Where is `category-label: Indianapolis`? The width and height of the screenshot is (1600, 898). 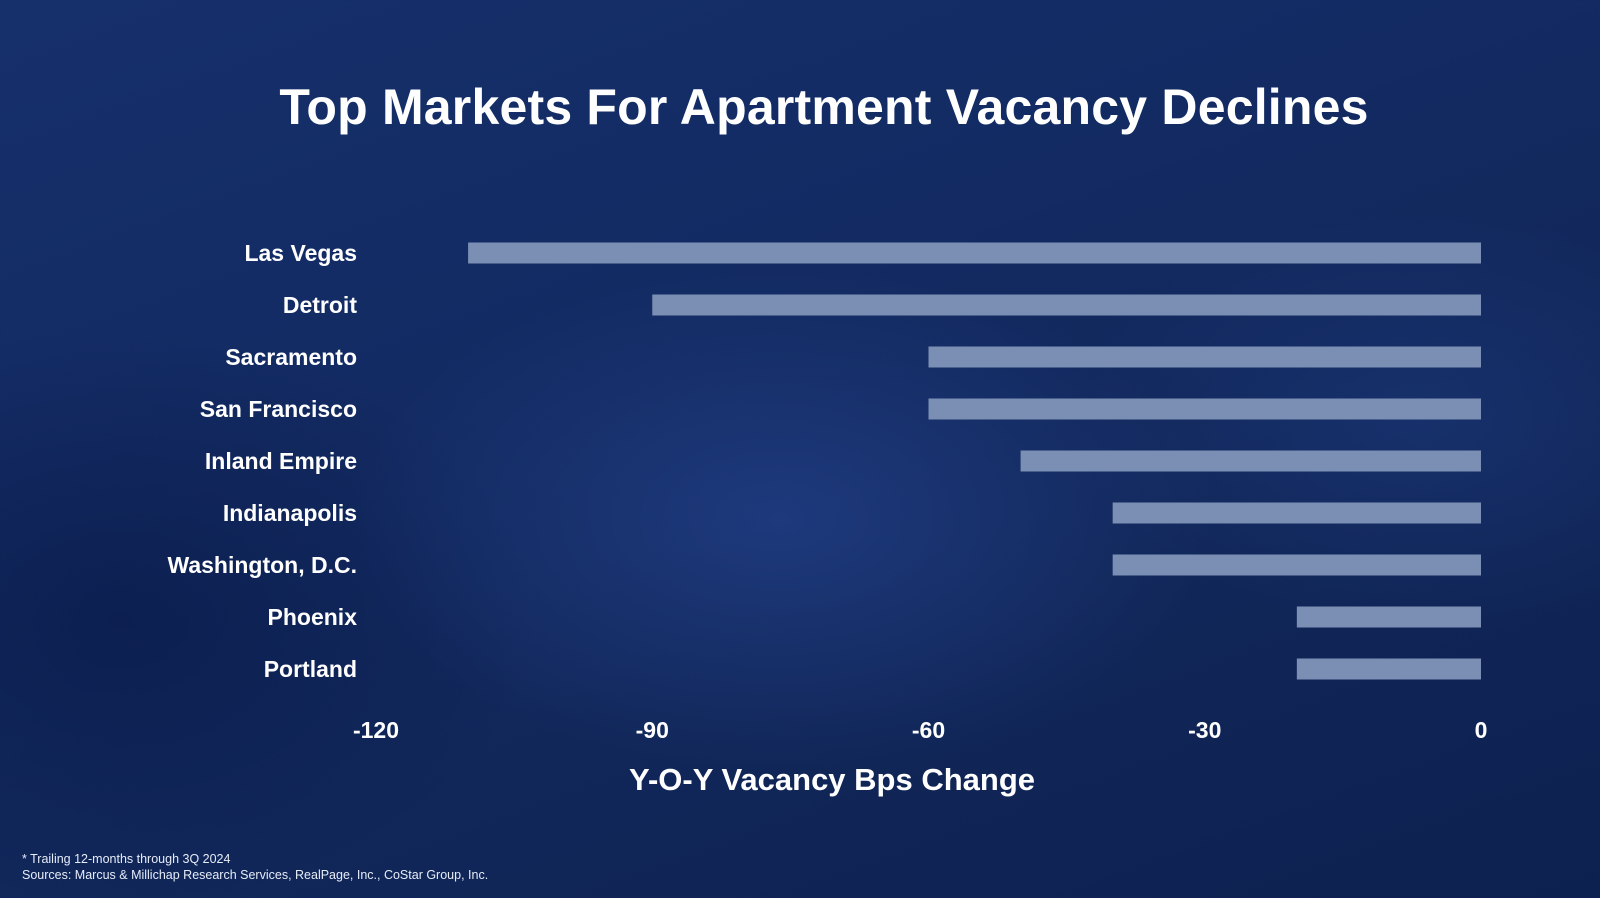 category-label: Indianapolis is located at coordinates (290, 513).